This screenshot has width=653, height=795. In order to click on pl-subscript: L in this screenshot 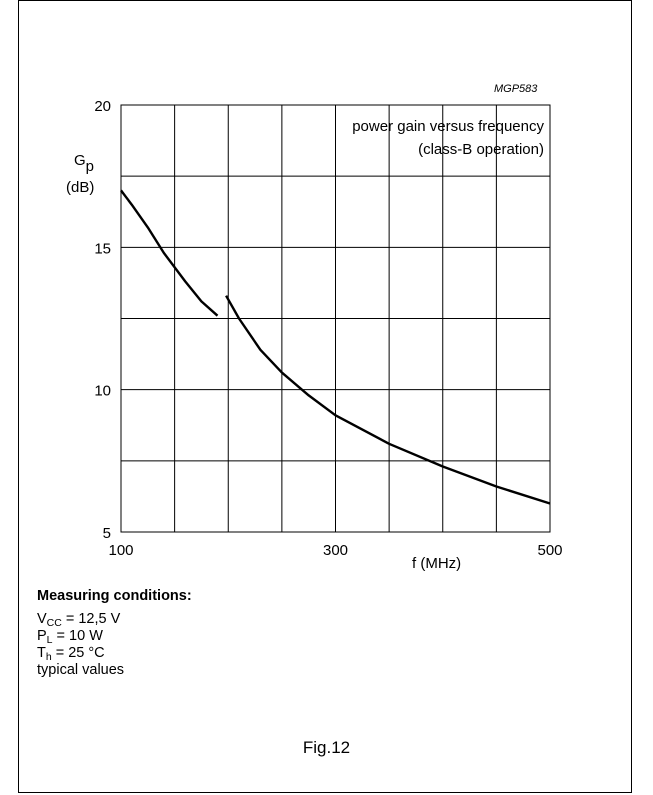, I will do `click(49, 640)`.